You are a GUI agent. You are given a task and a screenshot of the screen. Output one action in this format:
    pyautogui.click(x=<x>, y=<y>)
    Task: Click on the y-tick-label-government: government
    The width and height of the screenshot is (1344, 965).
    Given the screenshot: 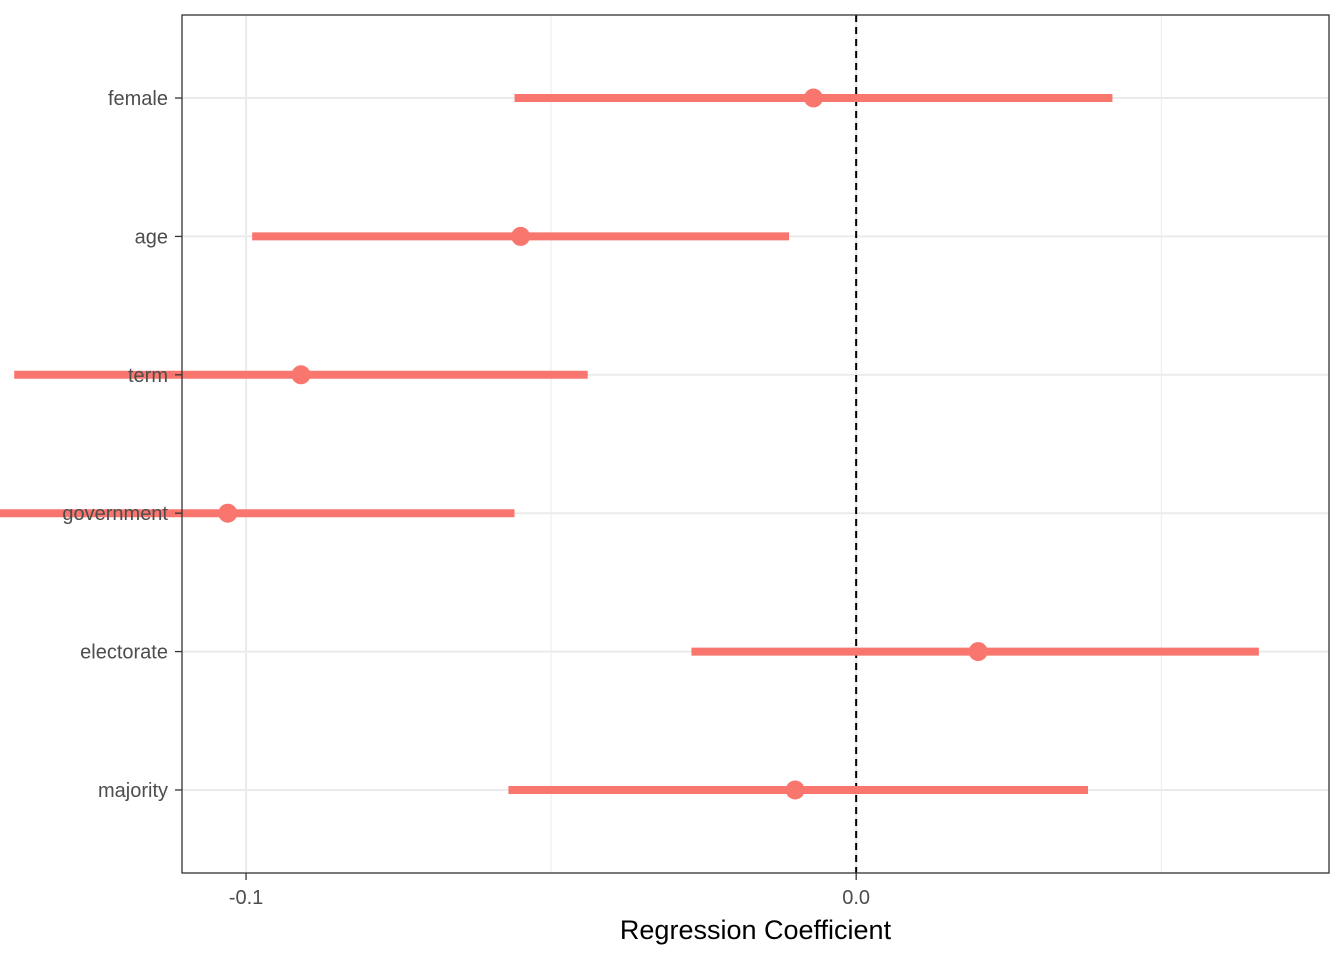 What is the action you would take?
    pyautogui.click(x=115, y=514)
    